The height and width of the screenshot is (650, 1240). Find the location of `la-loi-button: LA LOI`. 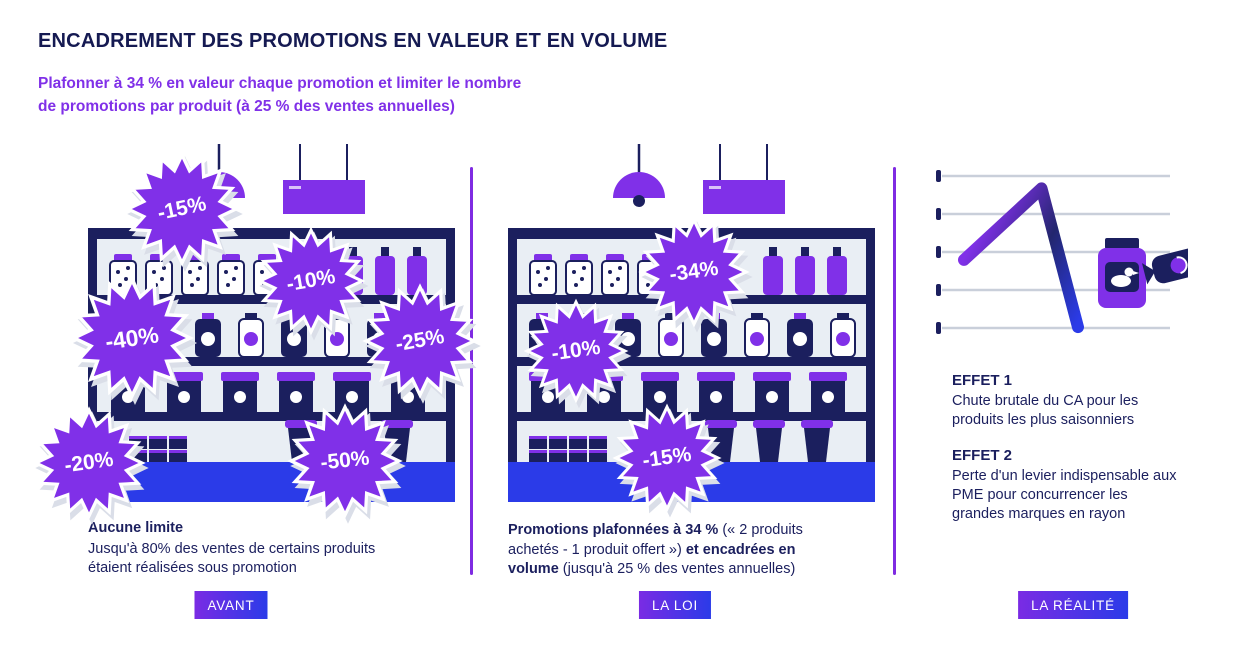

la-loi-button: LA LOI is located at coordinates (675, 605).